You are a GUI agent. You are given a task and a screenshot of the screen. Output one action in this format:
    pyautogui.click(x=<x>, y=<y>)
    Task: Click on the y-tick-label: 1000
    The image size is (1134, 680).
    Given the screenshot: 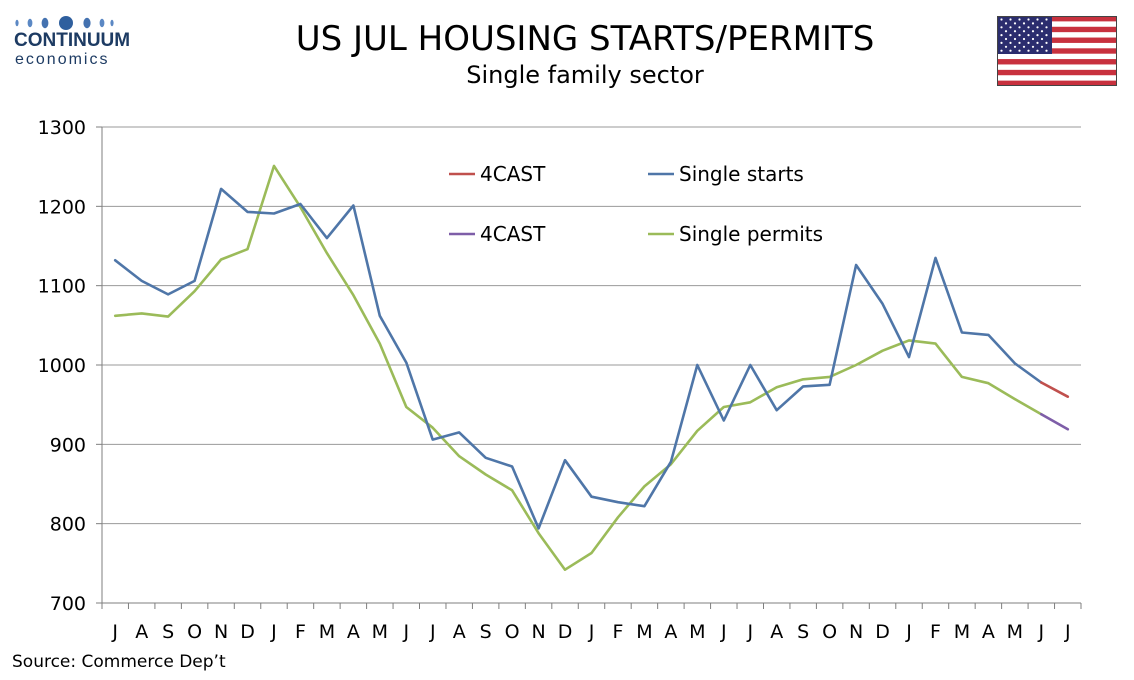 What is the action you would take?
    pyautogui.click(x=62, y=366)
    